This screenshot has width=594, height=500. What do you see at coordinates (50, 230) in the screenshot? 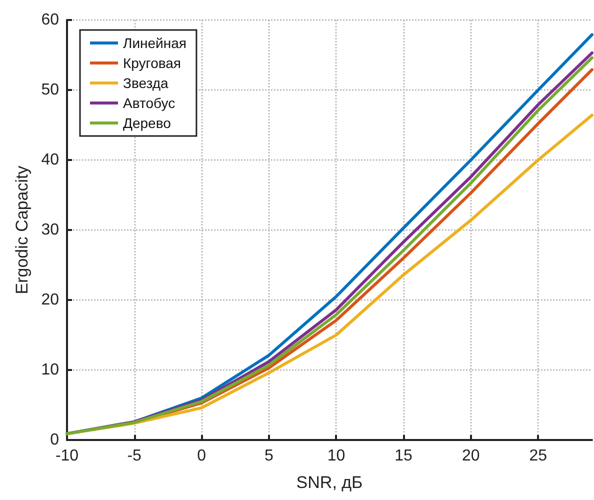
I see `y-tick-label: 30` at bounding box center [50, 230].